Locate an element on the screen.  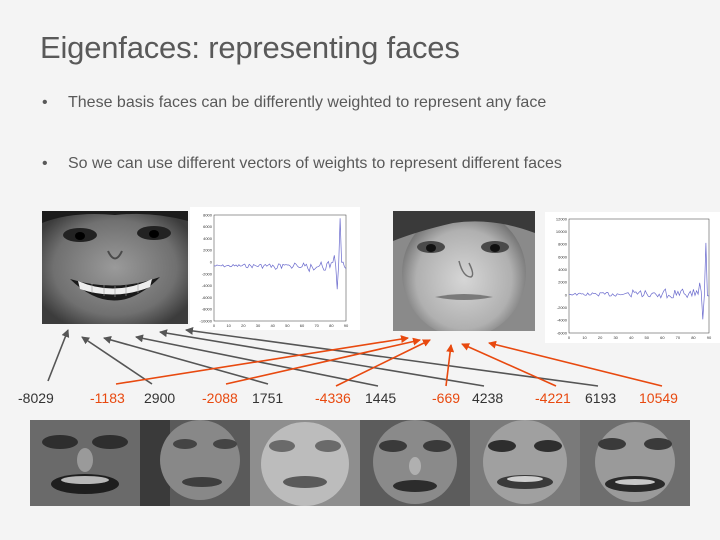
weight-face2: -4336 is located at coordinates (333, 398).